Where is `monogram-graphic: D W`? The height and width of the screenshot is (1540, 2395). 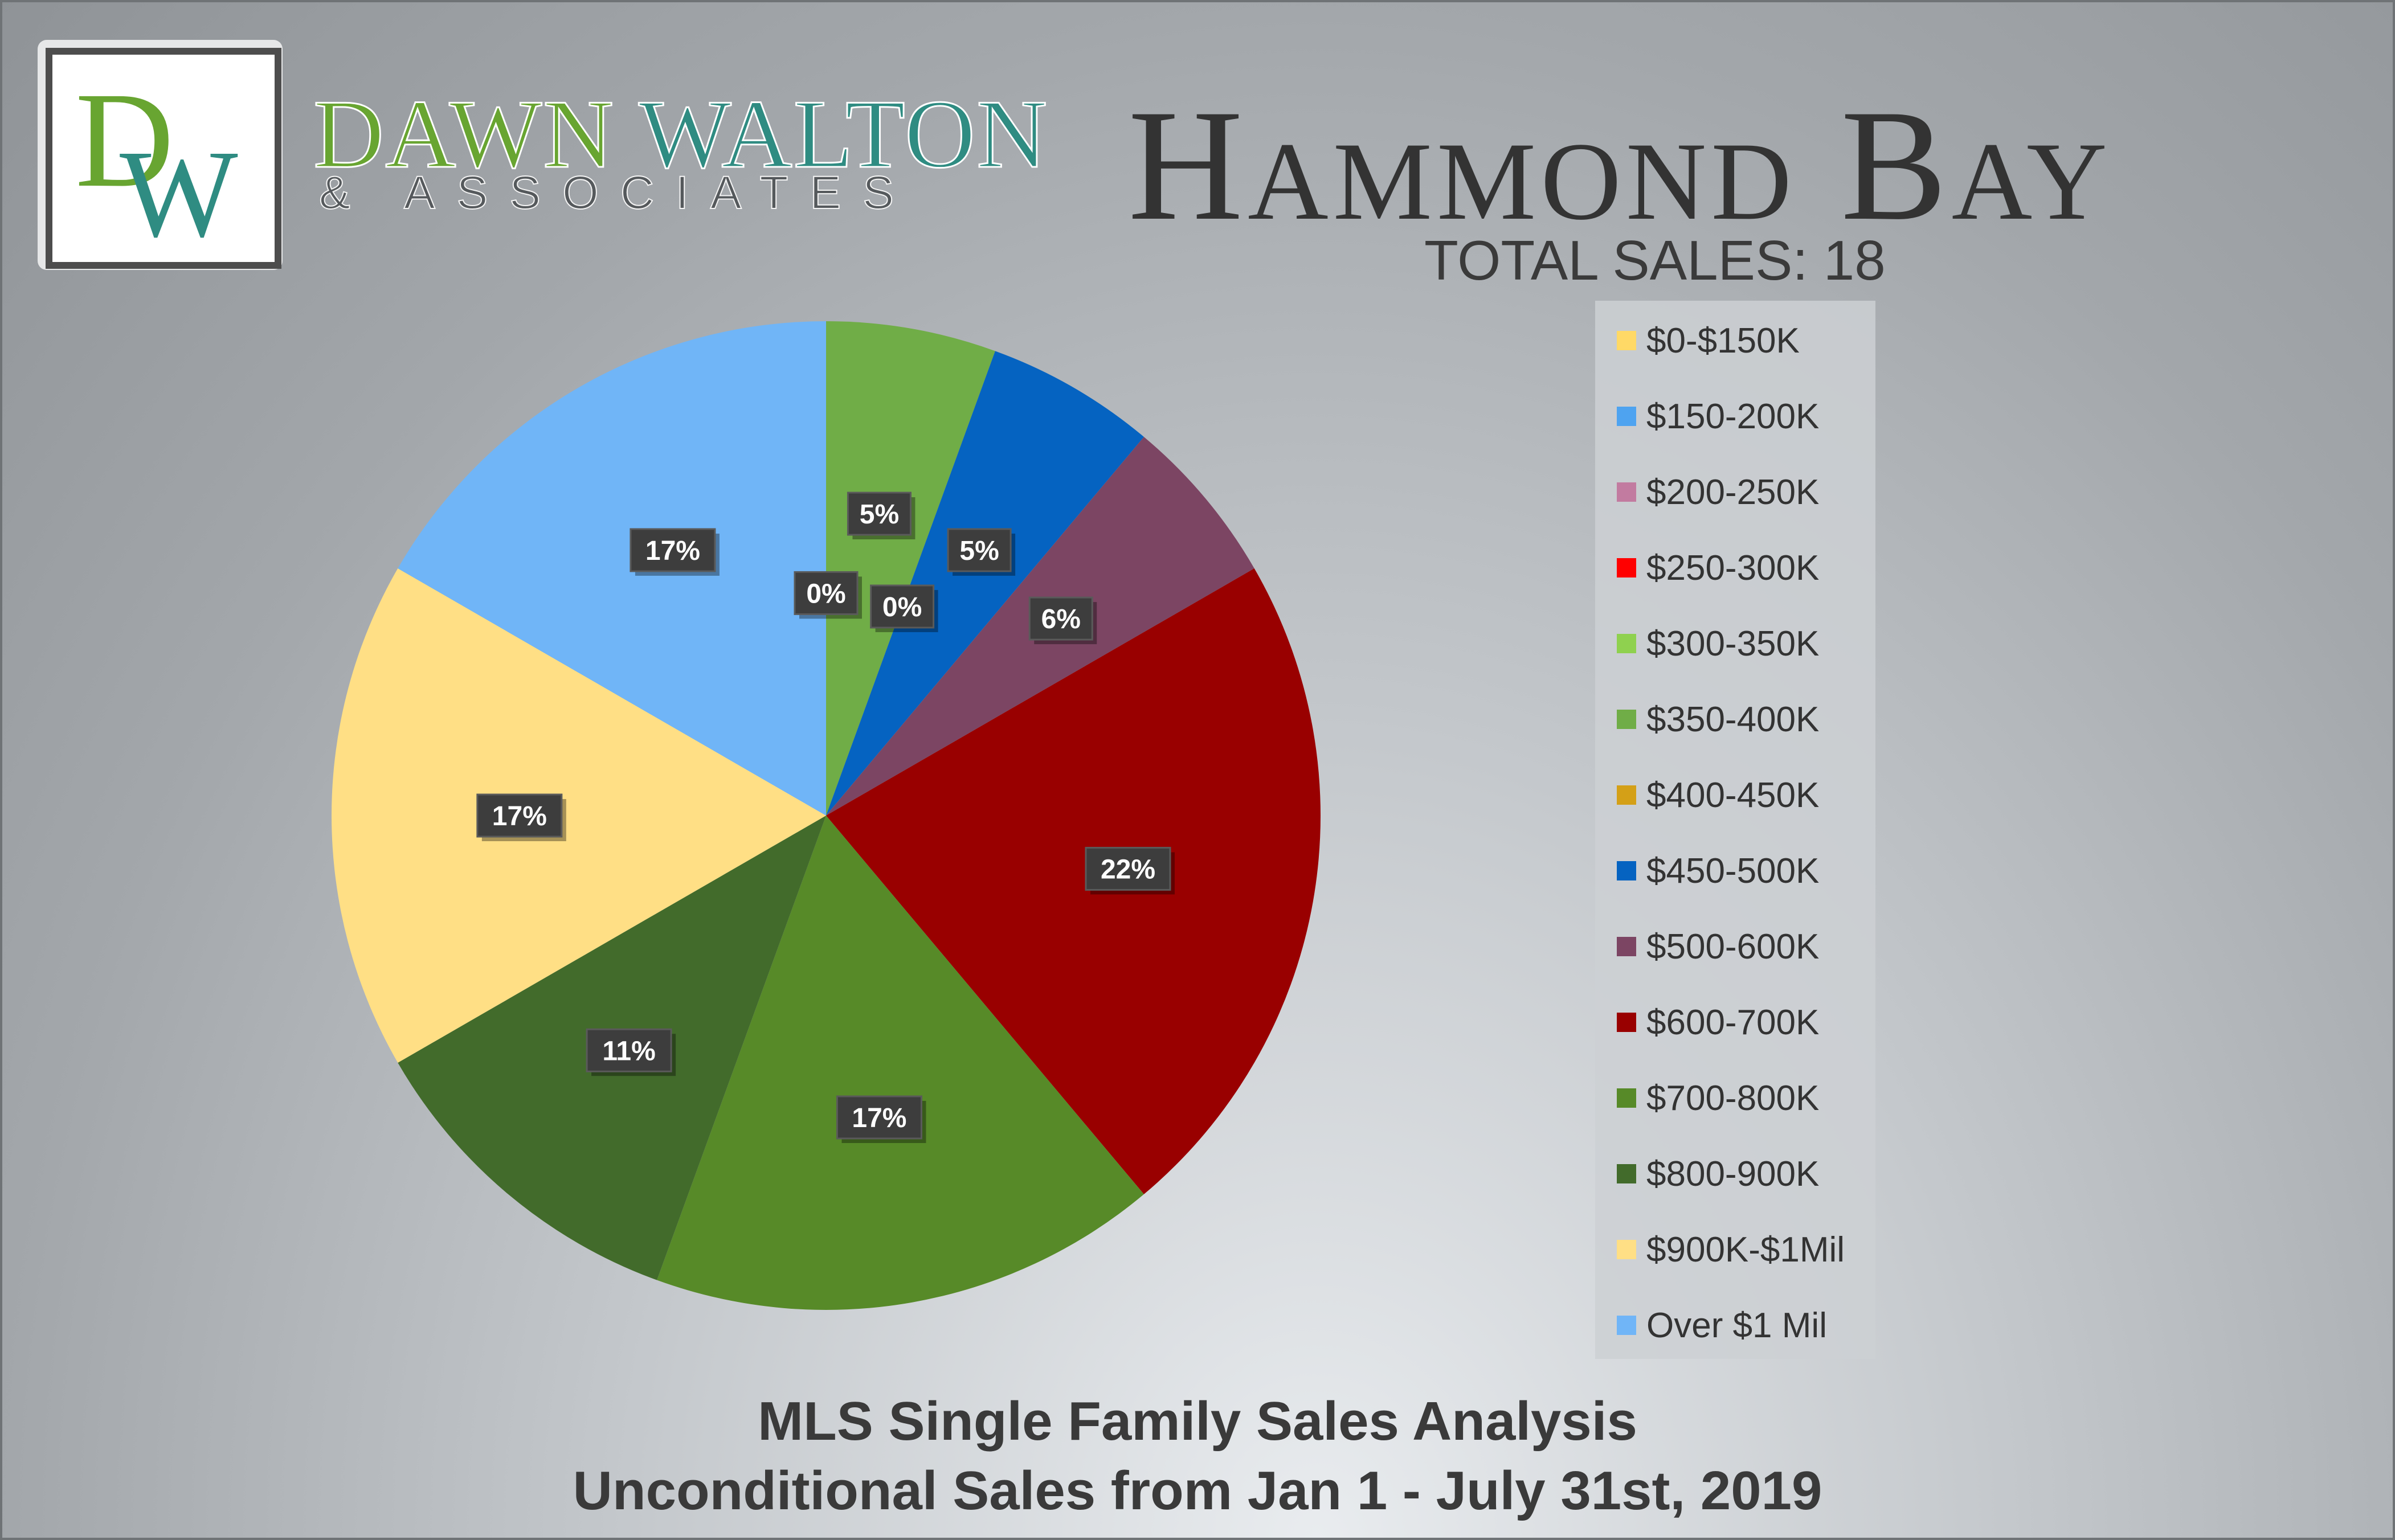 monogram-graphic: D W is located at coordinates (156, 156).